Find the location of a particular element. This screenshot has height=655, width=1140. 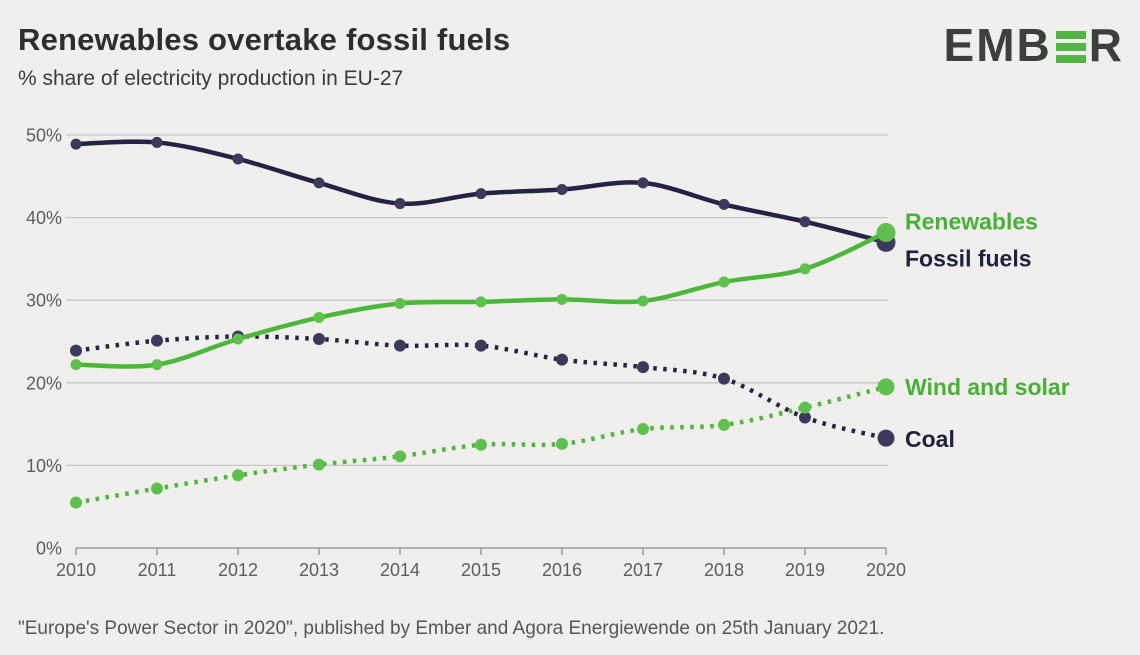

x-axis-tick-label: 2012 is located at coordinates (238, 570).